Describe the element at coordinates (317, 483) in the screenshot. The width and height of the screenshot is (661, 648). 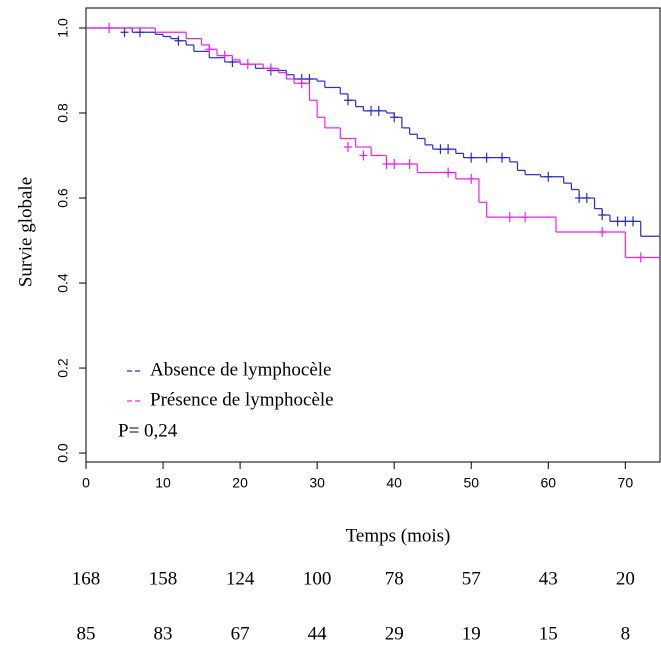
I see `x-tick-label: 30` at that location.